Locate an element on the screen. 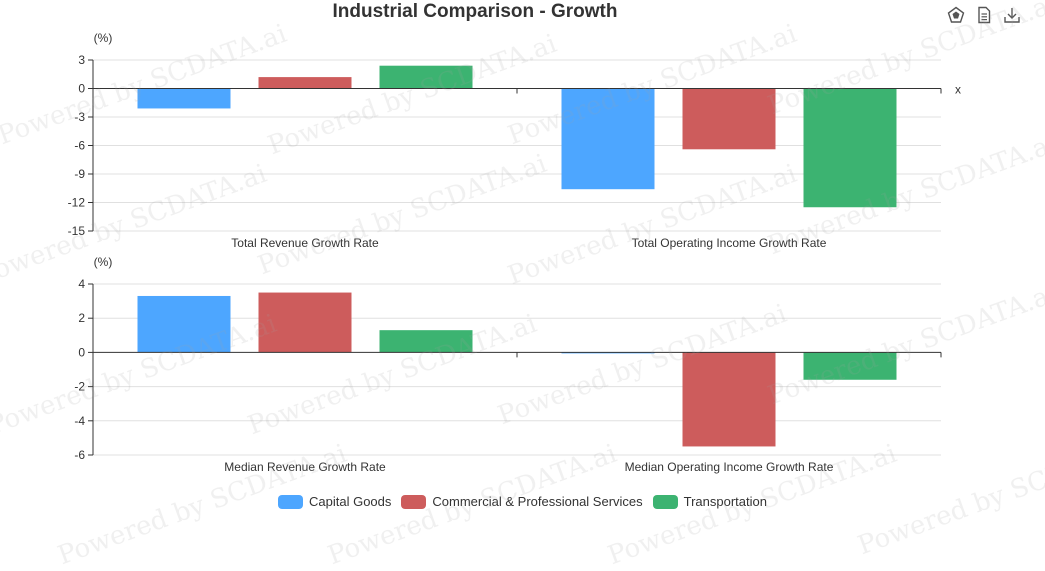 This screenshot has width=1045, height=571. x-category-label: Median Revenue Growth Rate is located at coordinates (305, 467).